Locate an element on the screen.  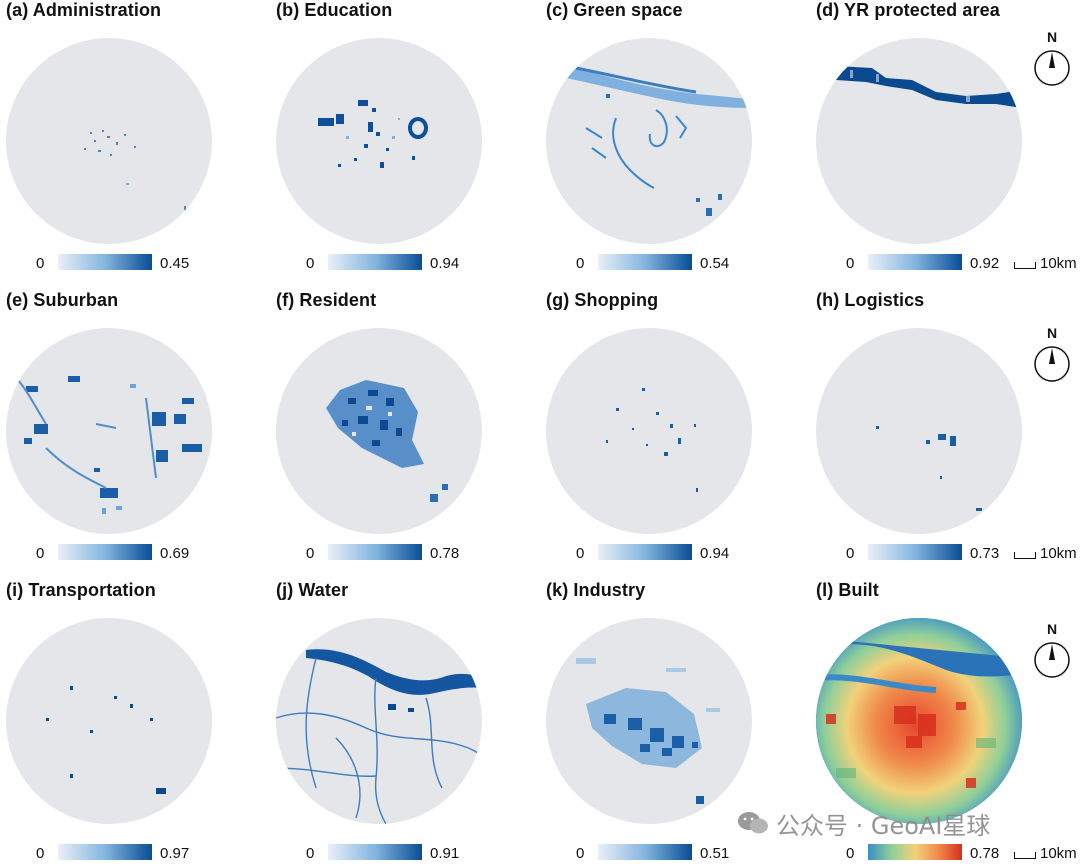
panel-title: (i) Transportation is located at coordinates (81, 590).